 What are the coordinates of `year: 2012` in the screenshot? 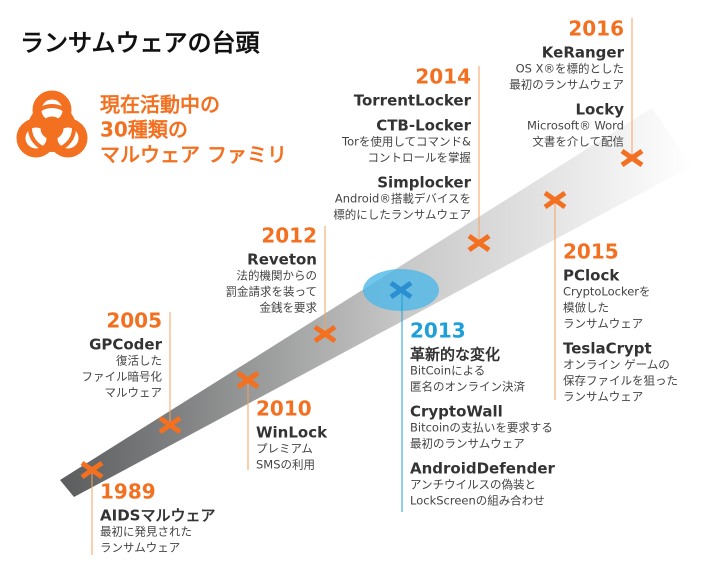 It's located at (289, 236).